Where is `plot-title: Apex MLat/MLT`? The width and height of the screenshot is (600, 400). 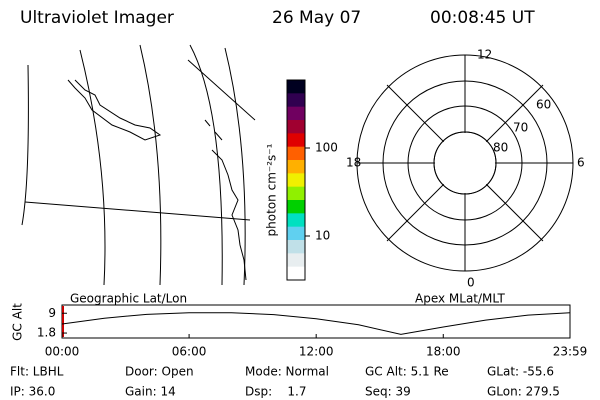 plot-title: Apex MLat/MLT is located at coordinates (460, 299).